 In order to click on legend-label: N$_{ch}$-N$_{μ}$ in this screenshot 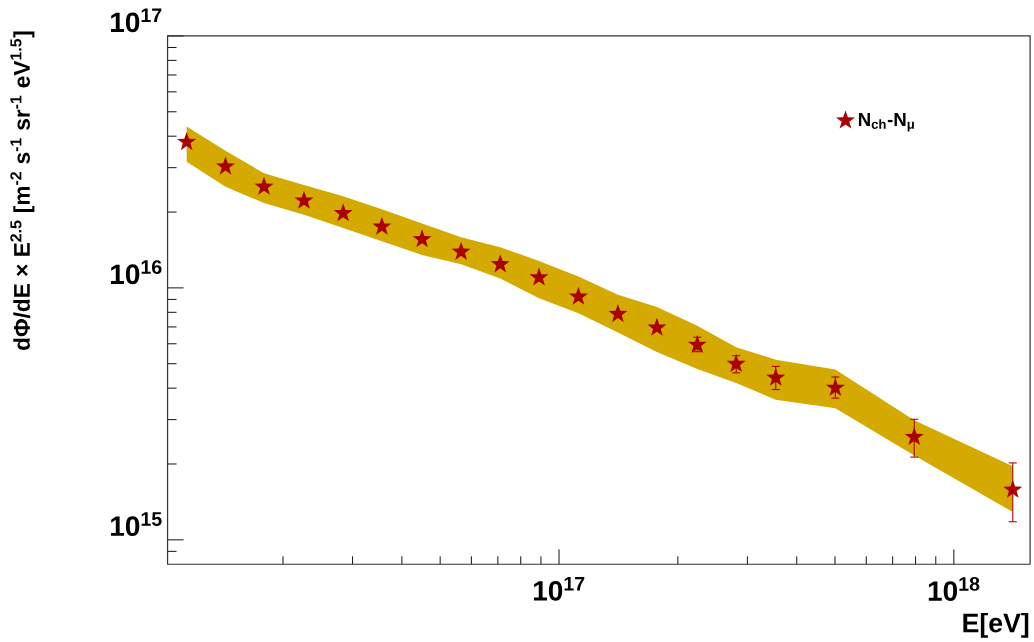, I will do `click(886, 122)`.